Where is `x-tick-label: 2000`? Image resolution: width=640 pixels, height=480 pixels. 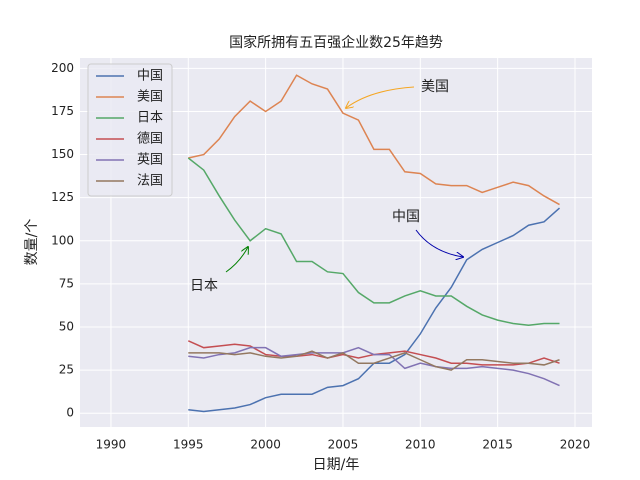 x-tick-label: 2000 is located at coordinates (265, 445).